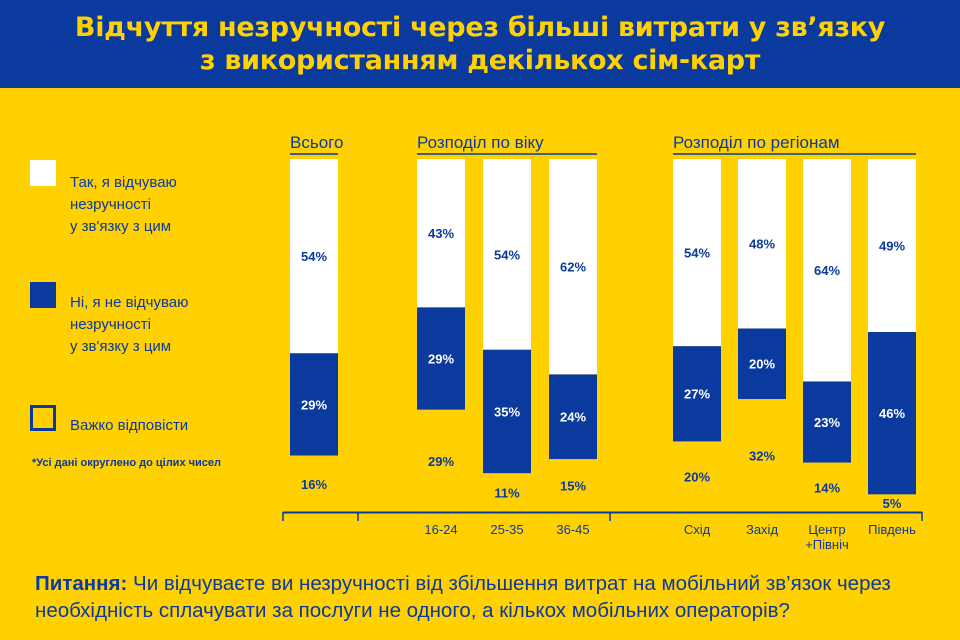 This screenshot has width=960, height=640. I want to click on data-label: 35%, so click(507, 411).